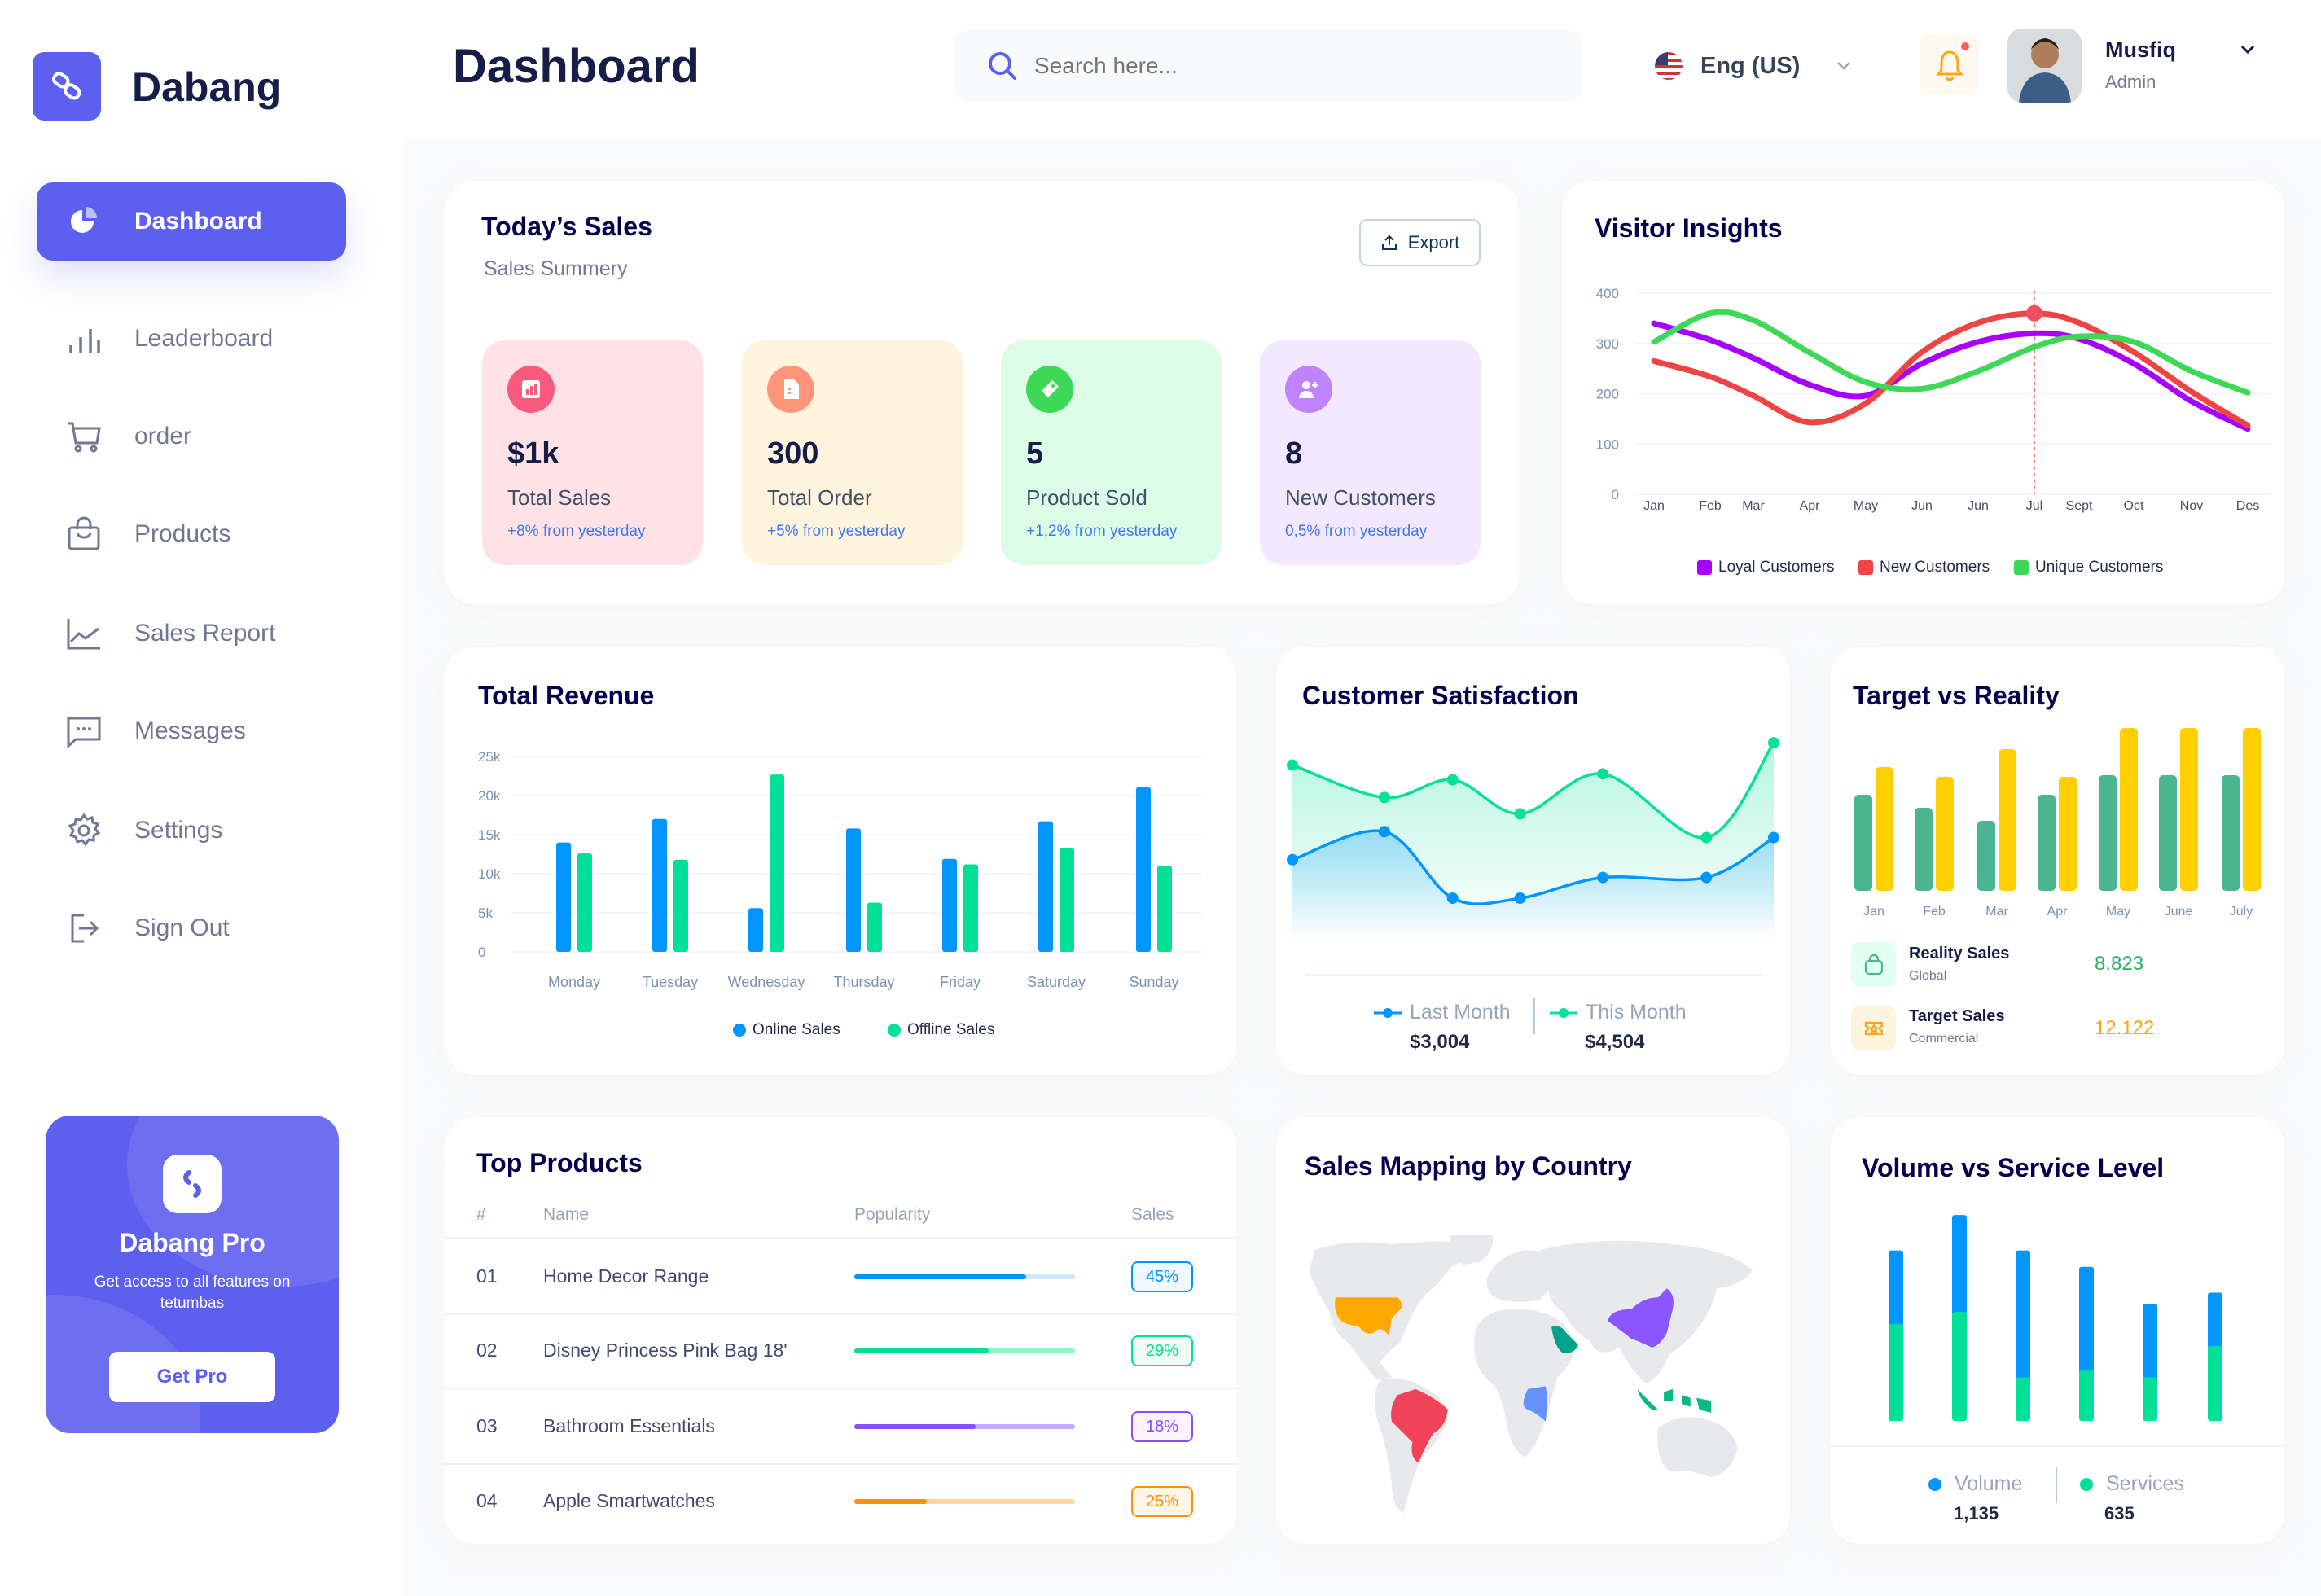 The width and height of the screenshot is (2321, 1596). I want to click on x-tick-label: Tuesday, so click(670, 982).